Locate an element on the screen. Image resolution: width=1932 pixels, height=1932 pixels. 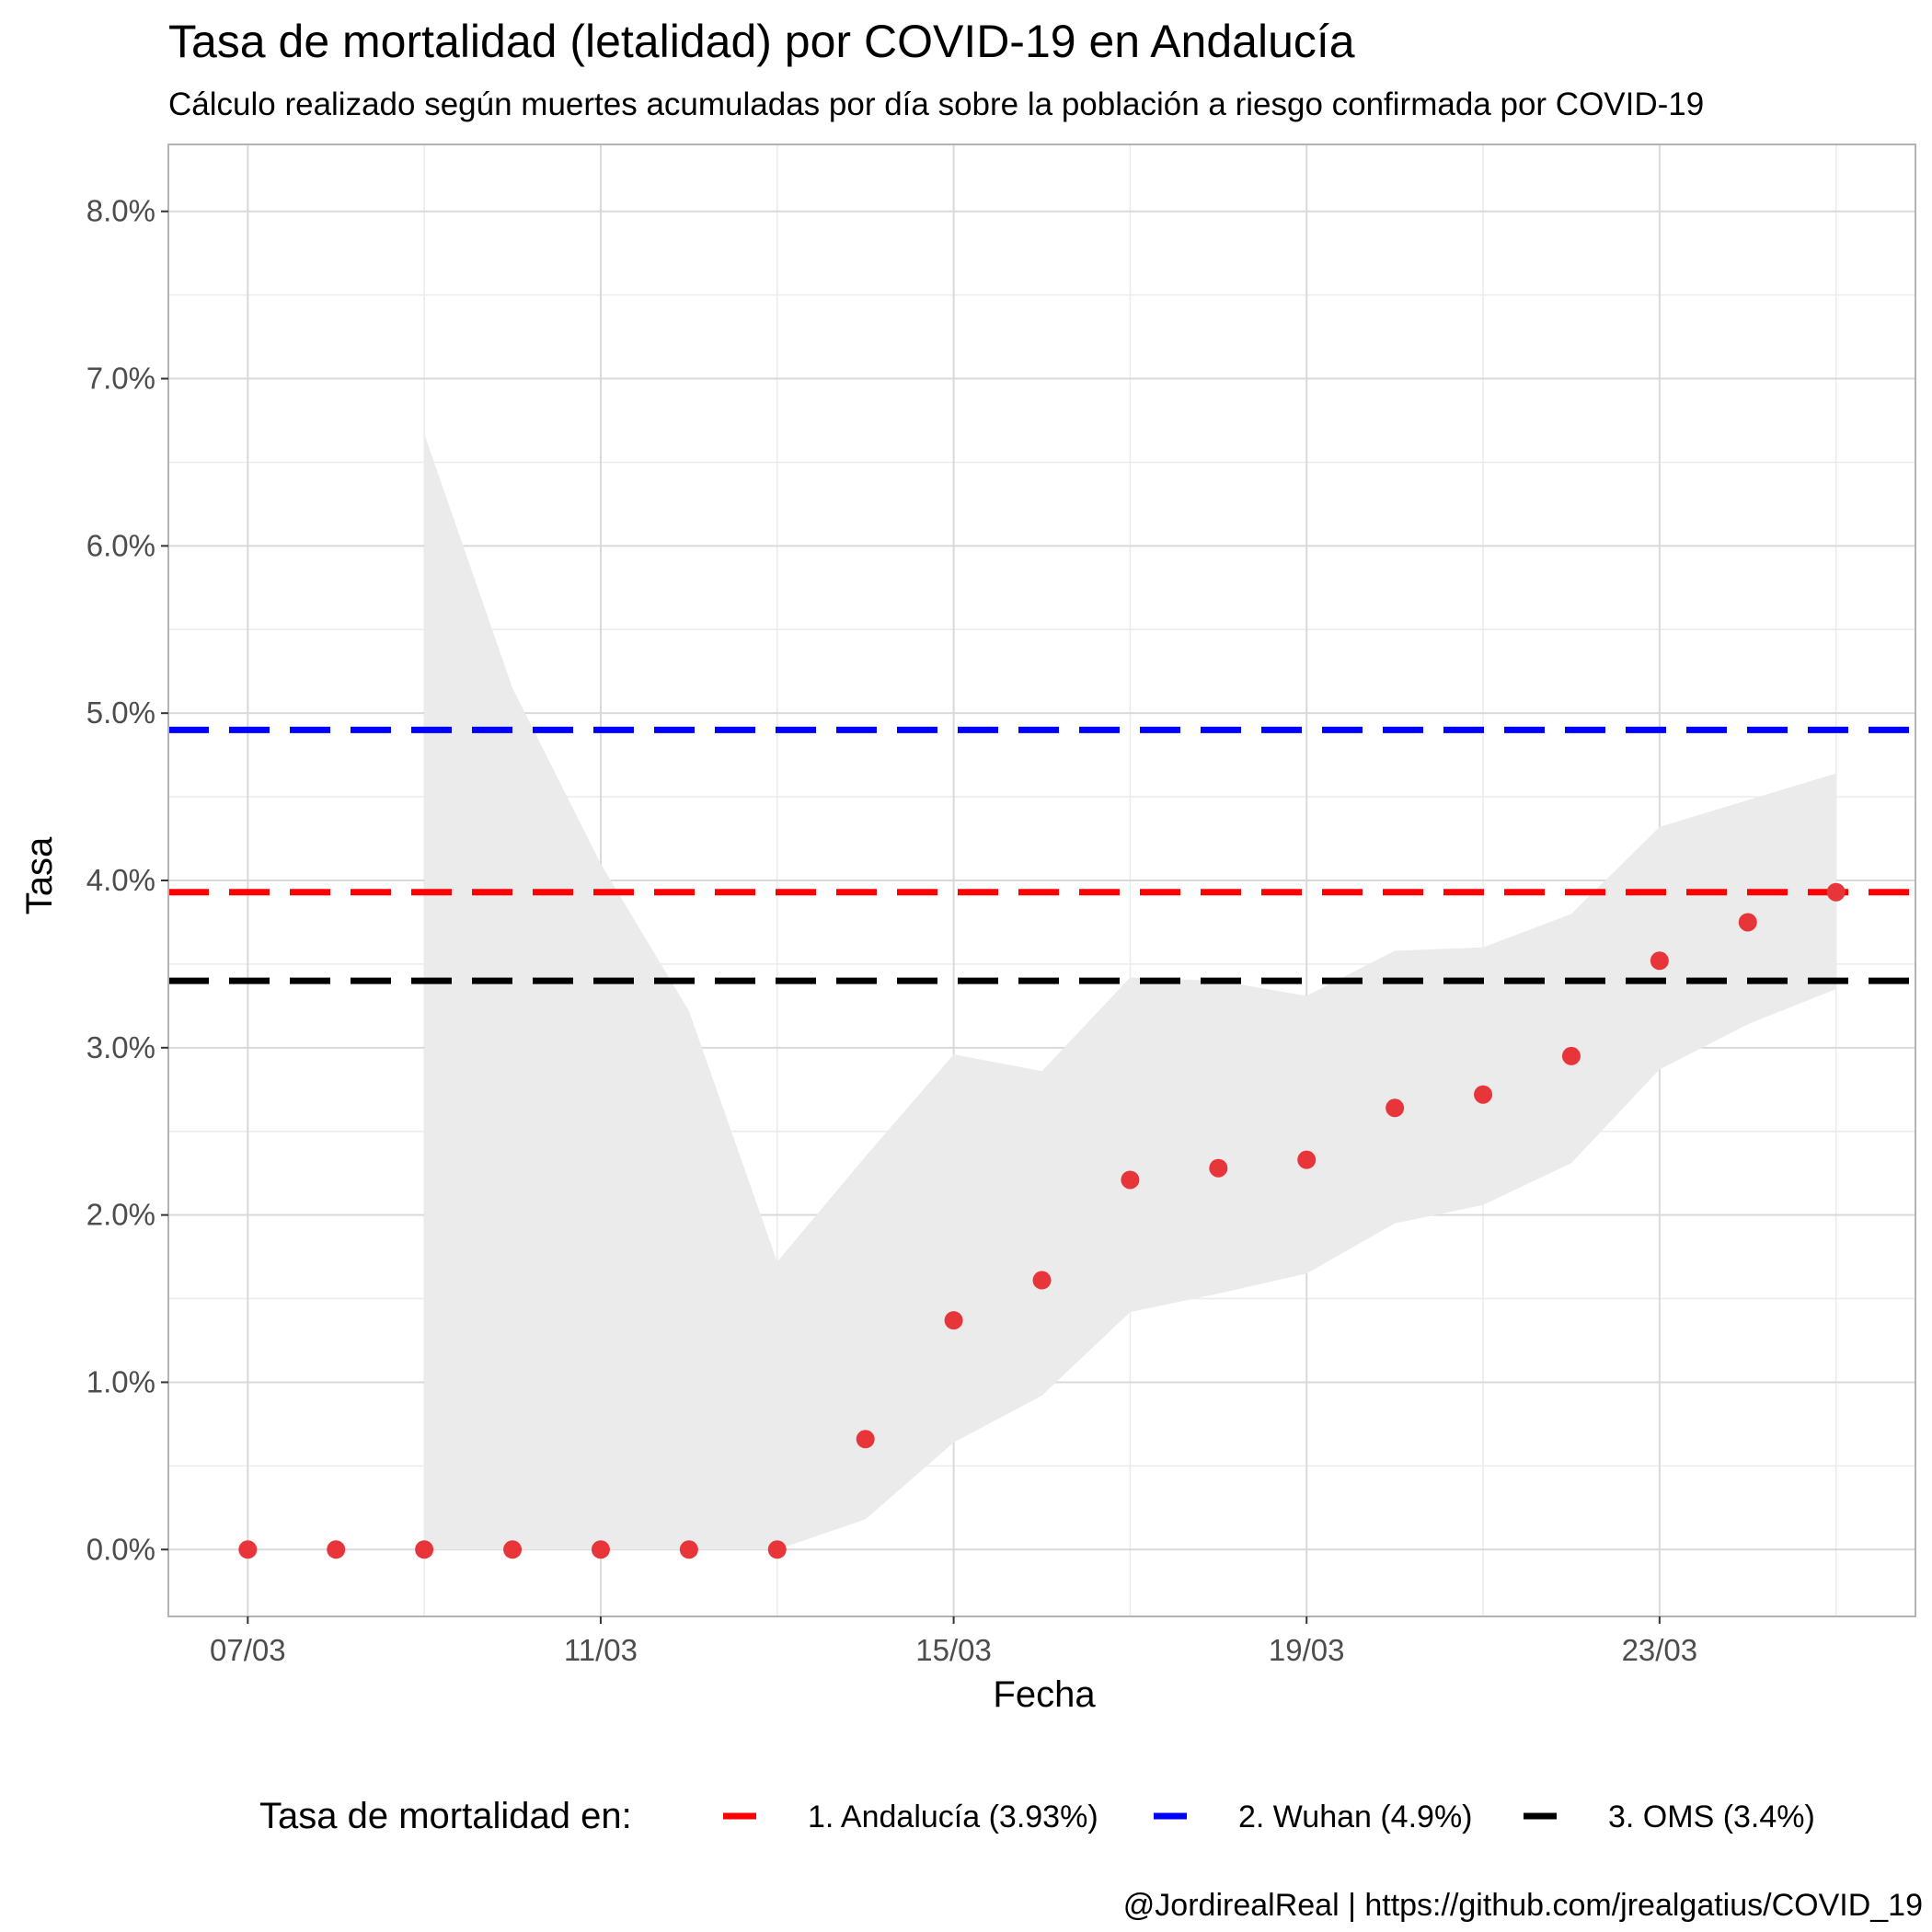
legend-label-3: 3. OMS (3.4%) is located at coordinates (1711, 1817).